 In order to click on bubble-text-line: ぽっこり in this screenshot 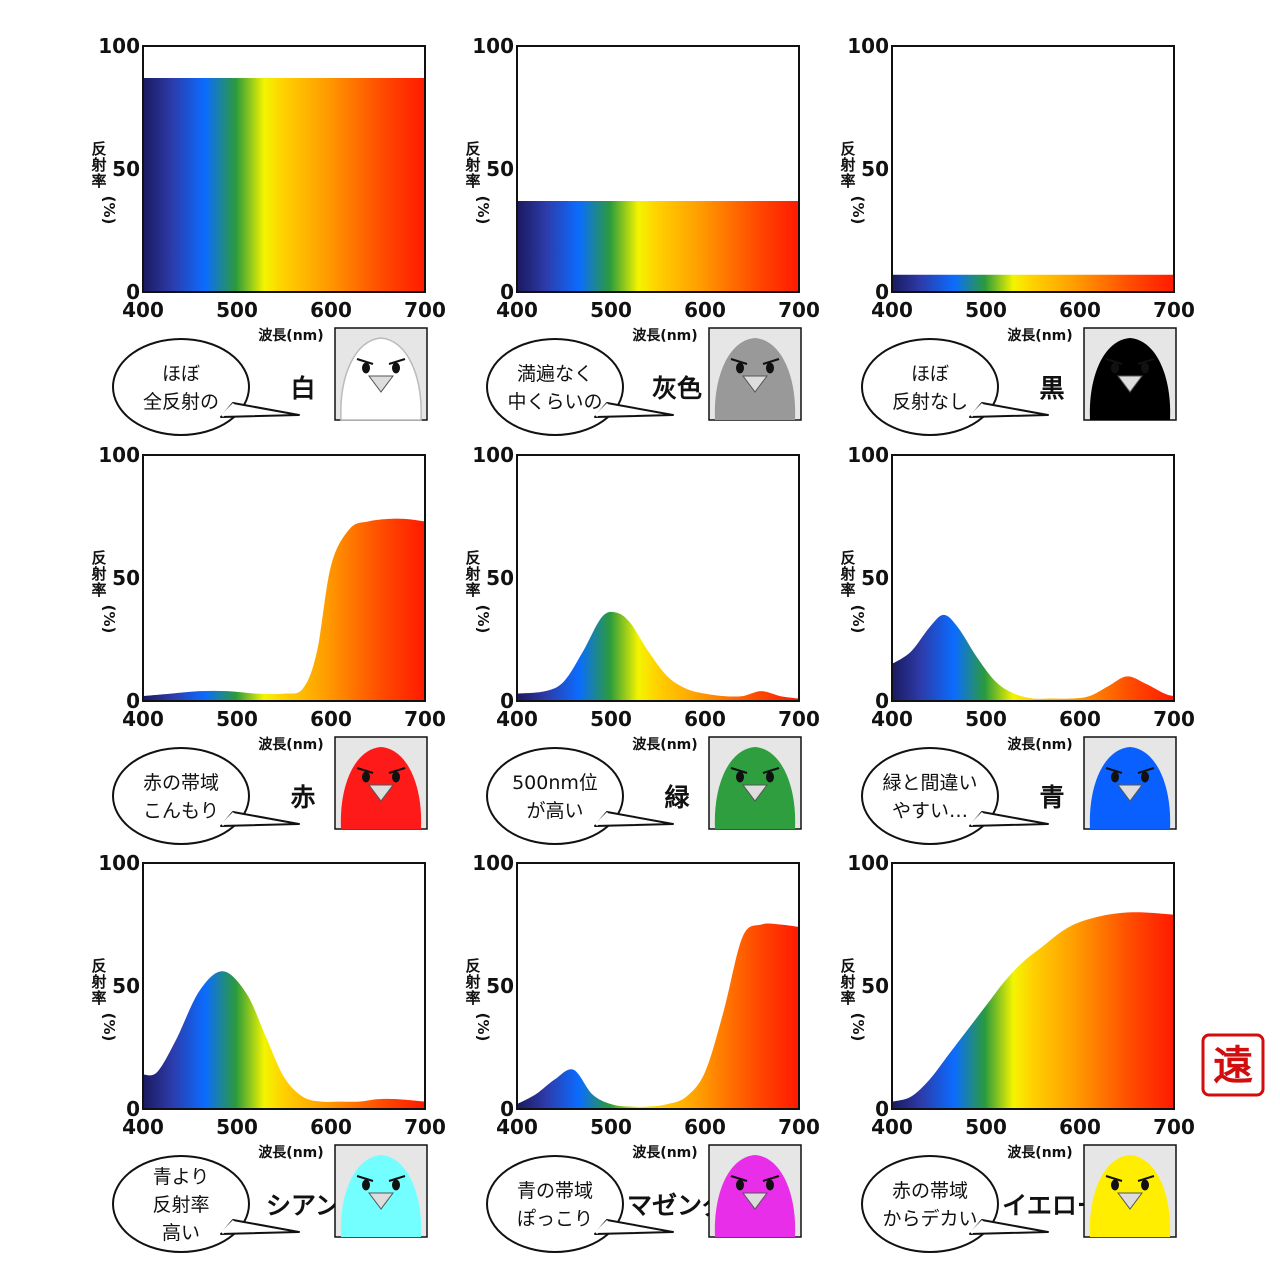, I will do `click(555, 1219)`.